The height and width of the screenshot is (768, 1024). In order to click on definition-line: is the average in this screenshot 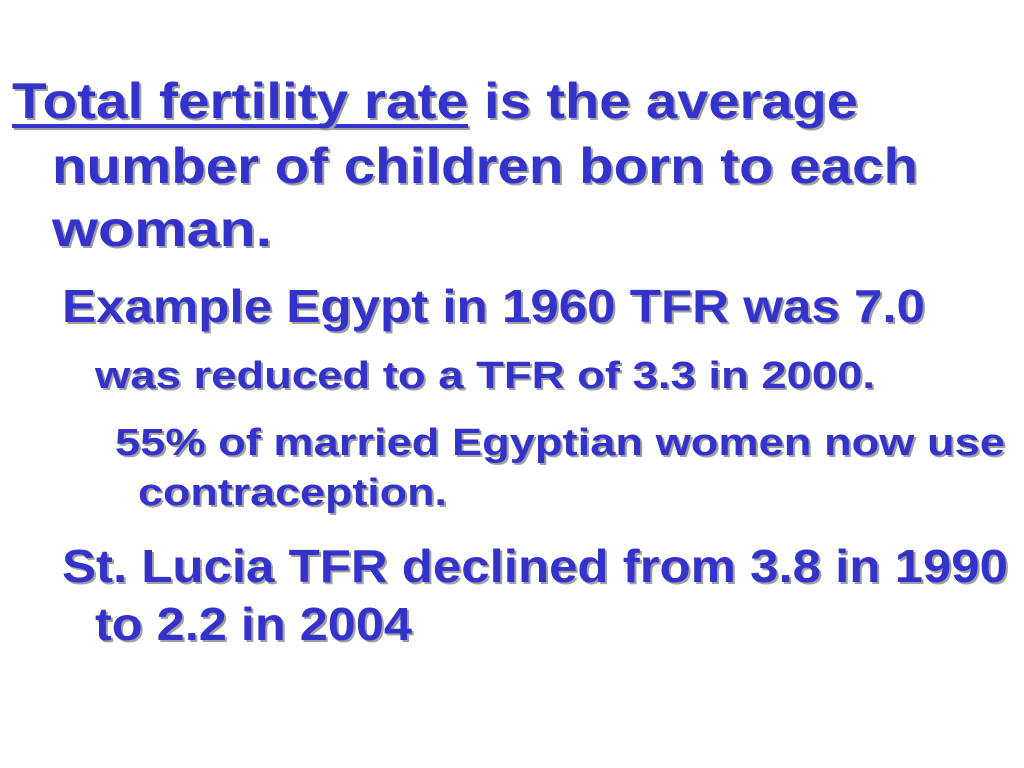, I will do `click(671, 101)`.